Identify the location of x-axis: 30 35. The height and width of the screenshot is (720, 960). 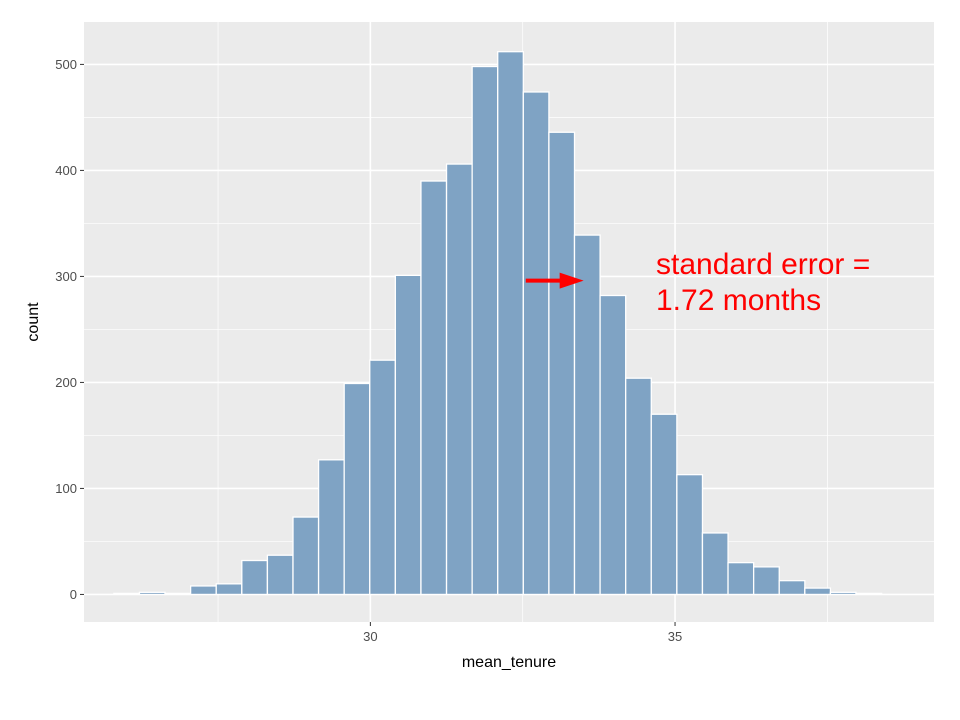
(522, 633).